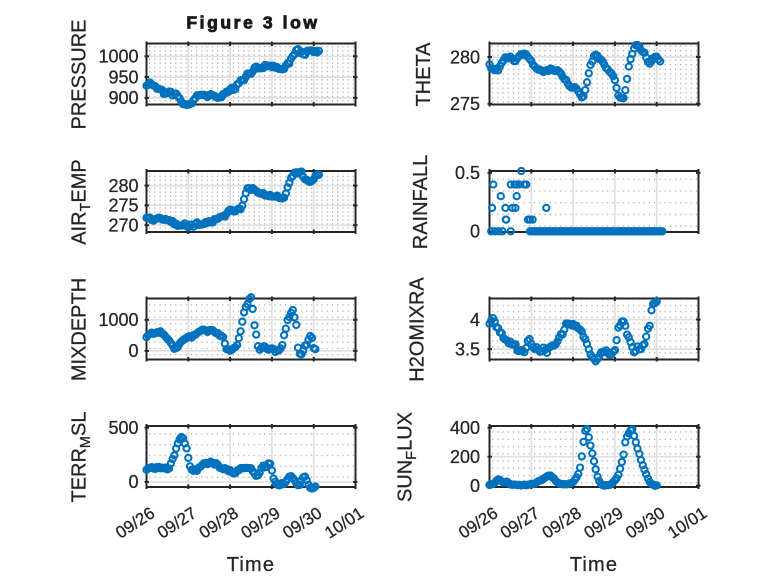 This screenshot has width=778, height=588. What do you see at coordinates (467, 173) in the screenshot?
I see `svg-text: 0.5` at bounding box center [467, 173].